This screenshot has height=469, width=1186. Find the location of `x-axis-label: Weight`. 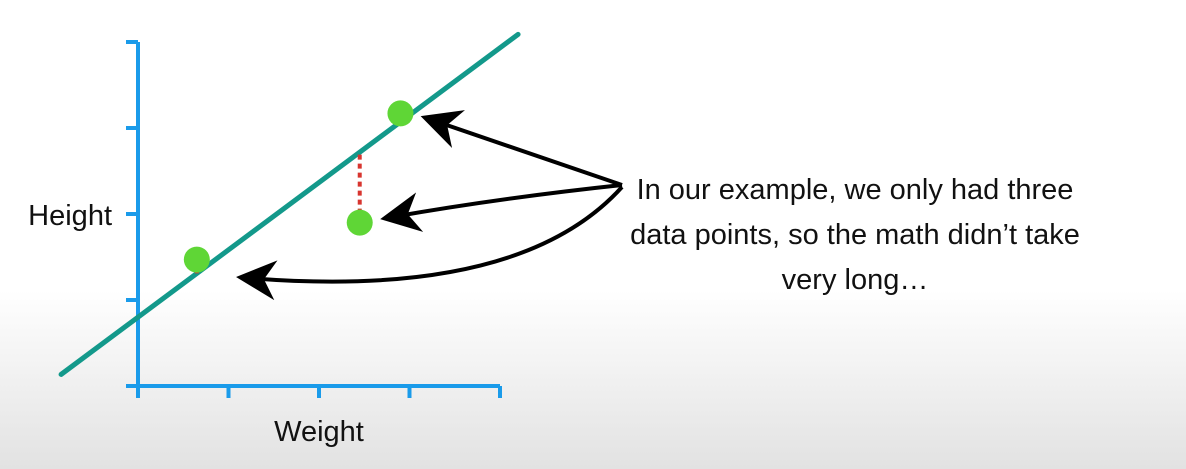

x-axis-label: Weight is located at coordinates (319, 432).